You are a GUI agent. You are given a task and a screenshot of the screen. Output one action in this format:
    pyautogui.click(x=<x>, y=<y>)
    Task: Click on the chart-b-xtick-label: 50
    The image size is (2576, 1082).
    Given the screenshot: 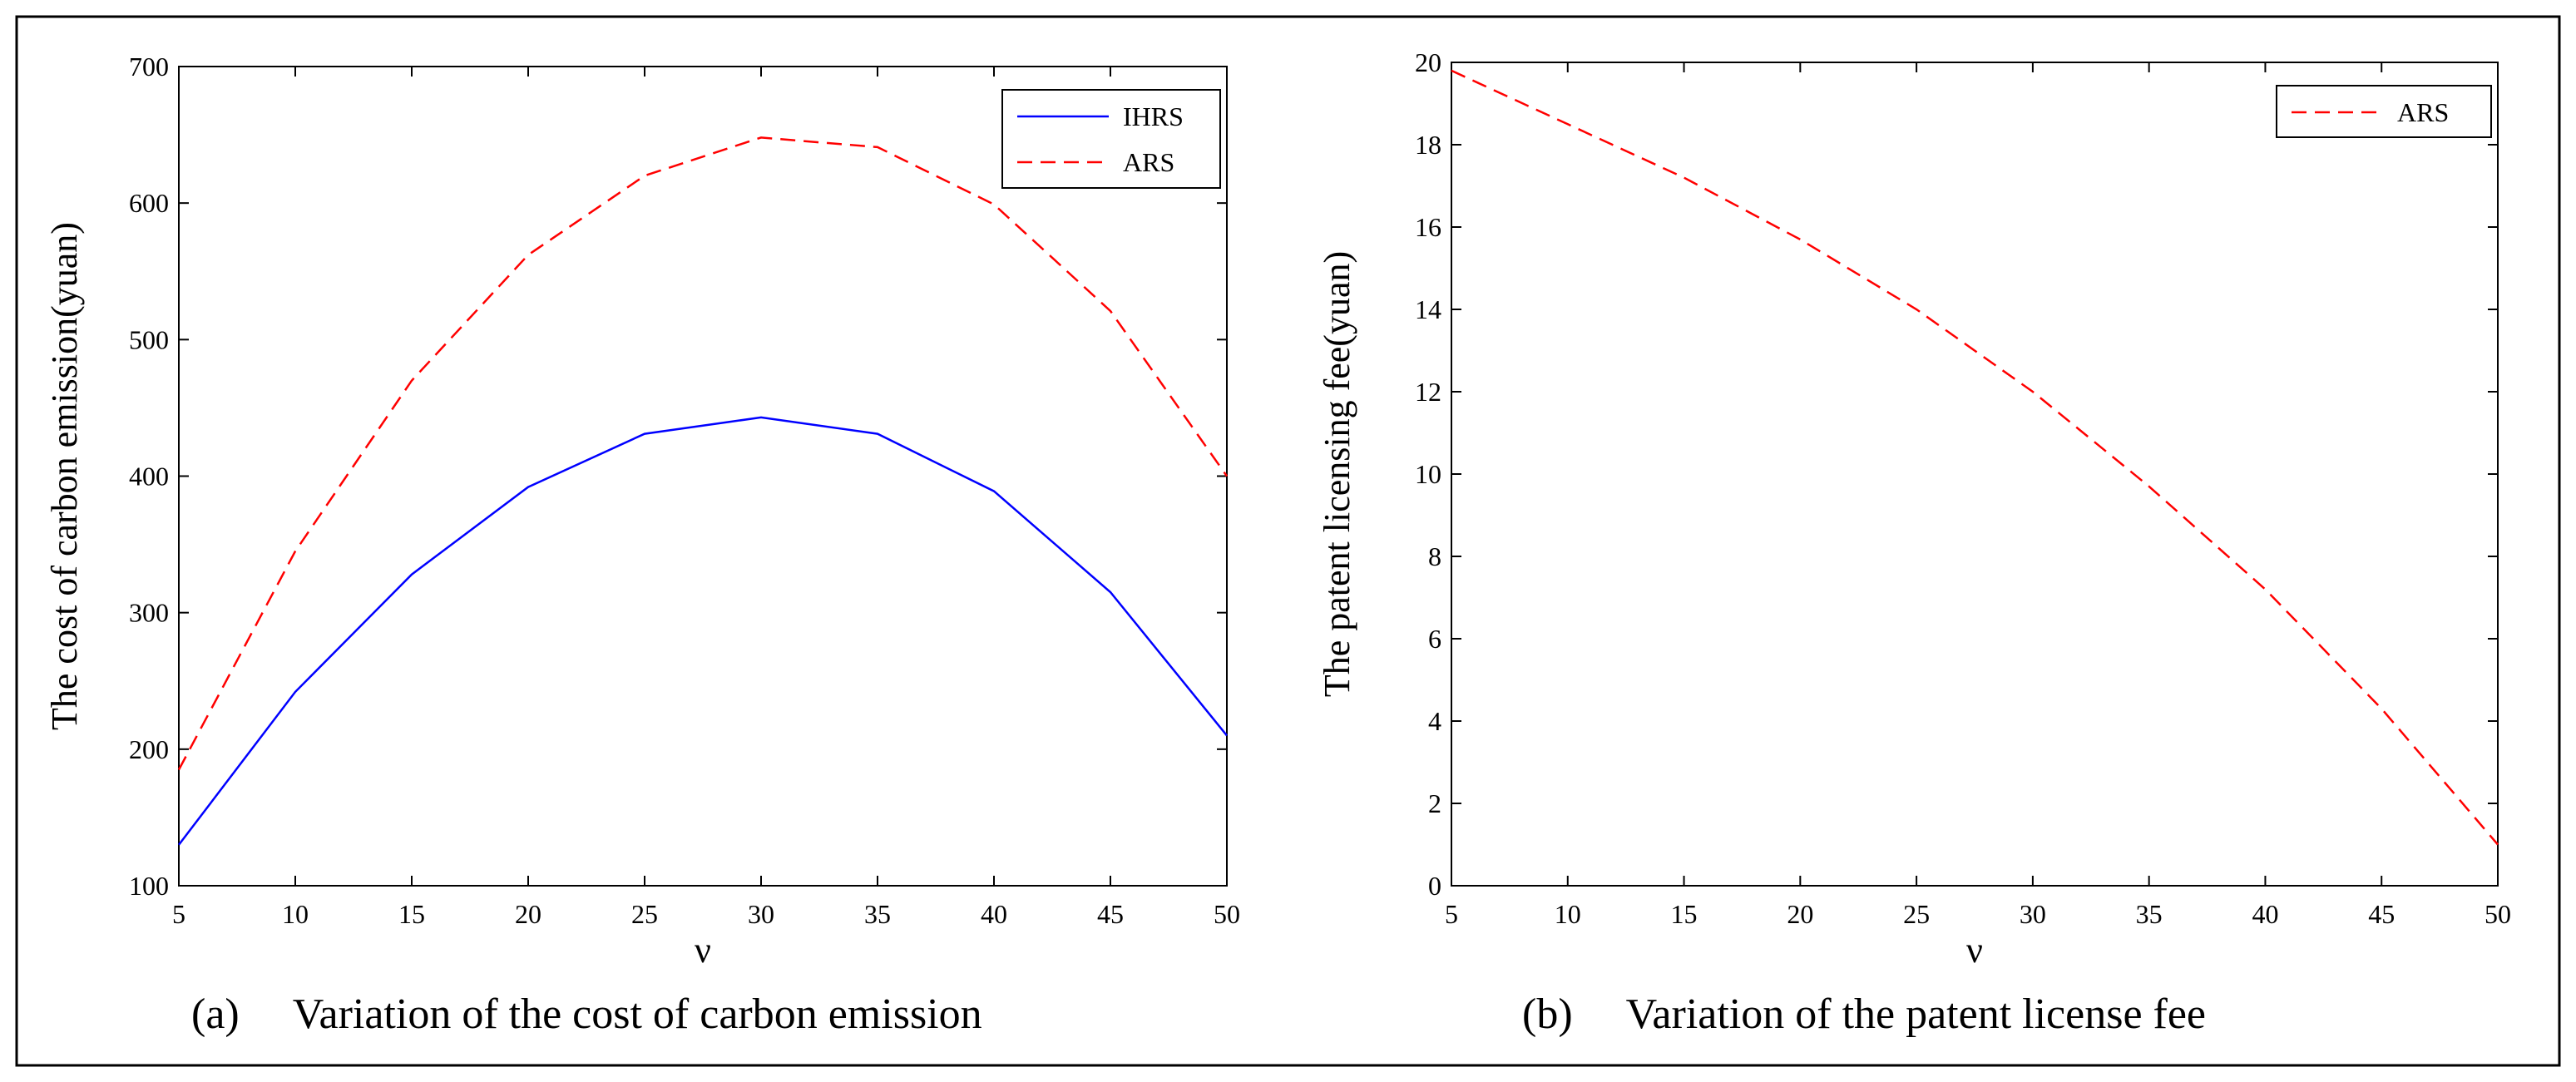 What is the action you would take?
    pyautogui.click(x=2498, y=914)
    